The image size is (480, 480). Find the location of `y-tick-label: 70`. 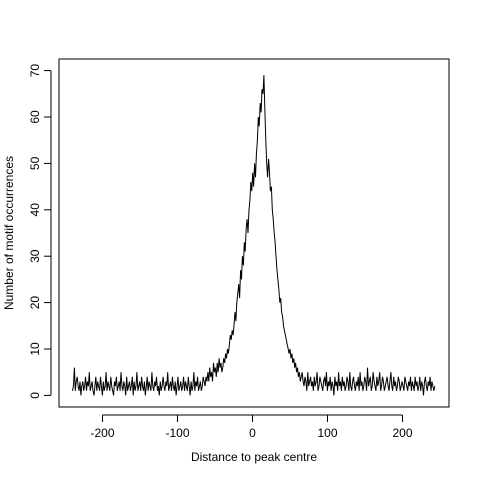

y-tick-label: 70 is located at coordinates (35, 71).